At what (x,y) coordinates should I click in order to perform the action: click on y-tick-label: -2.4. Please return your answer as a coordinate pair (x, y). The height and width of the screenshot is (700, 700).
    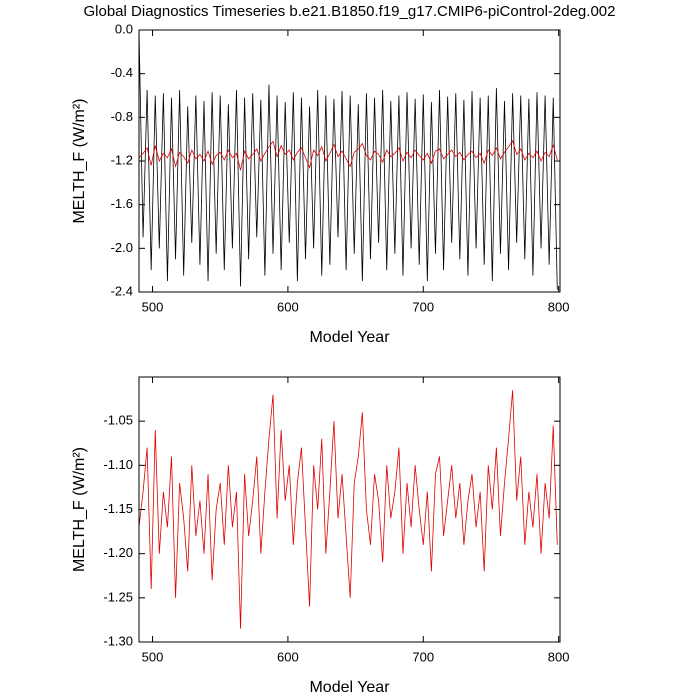
    Looking at the image, I should click on (122, 290).